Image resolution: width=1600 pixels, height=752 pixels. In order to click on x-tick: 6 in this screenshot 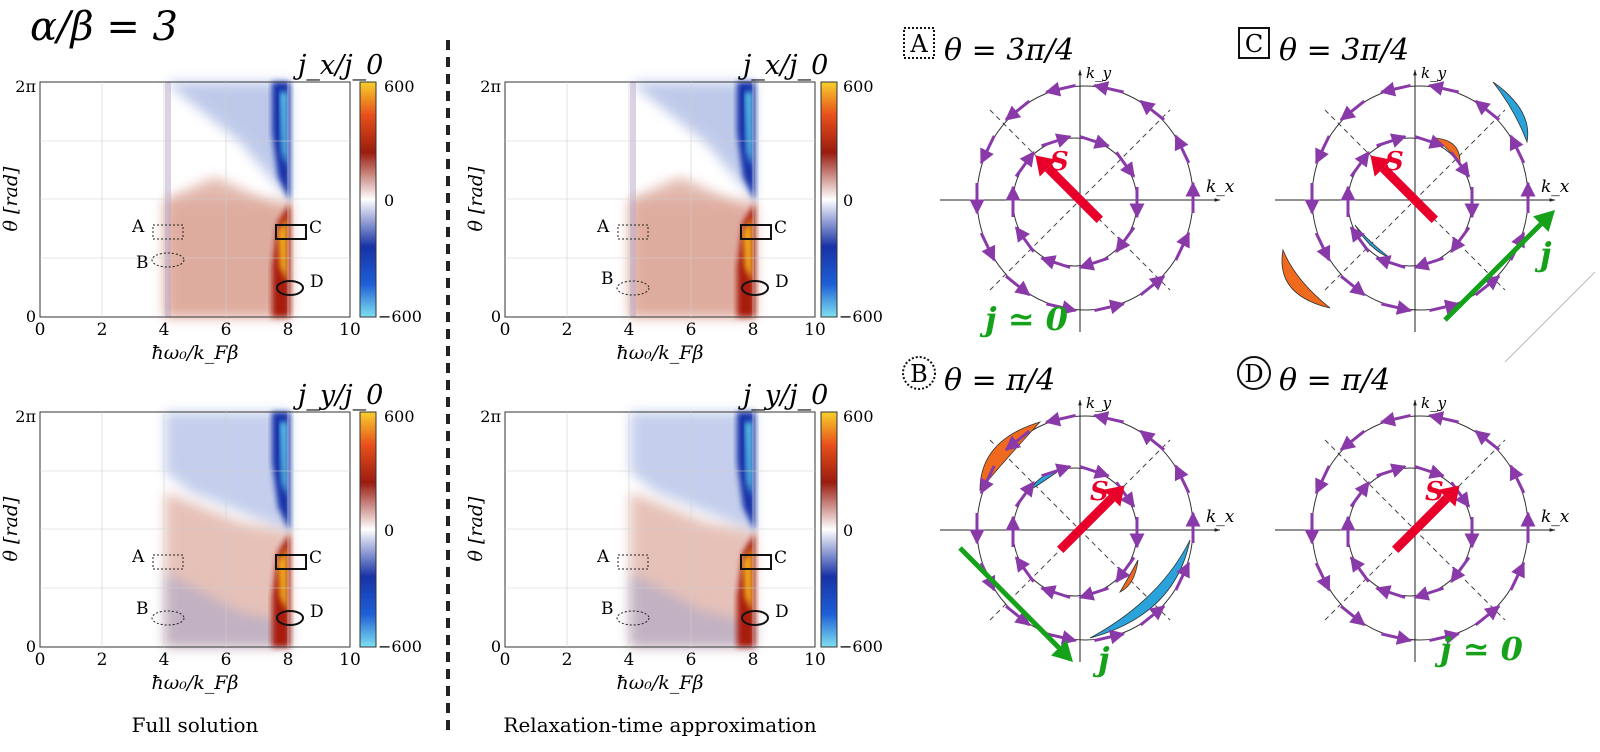, I will do `click(226, 330)`.